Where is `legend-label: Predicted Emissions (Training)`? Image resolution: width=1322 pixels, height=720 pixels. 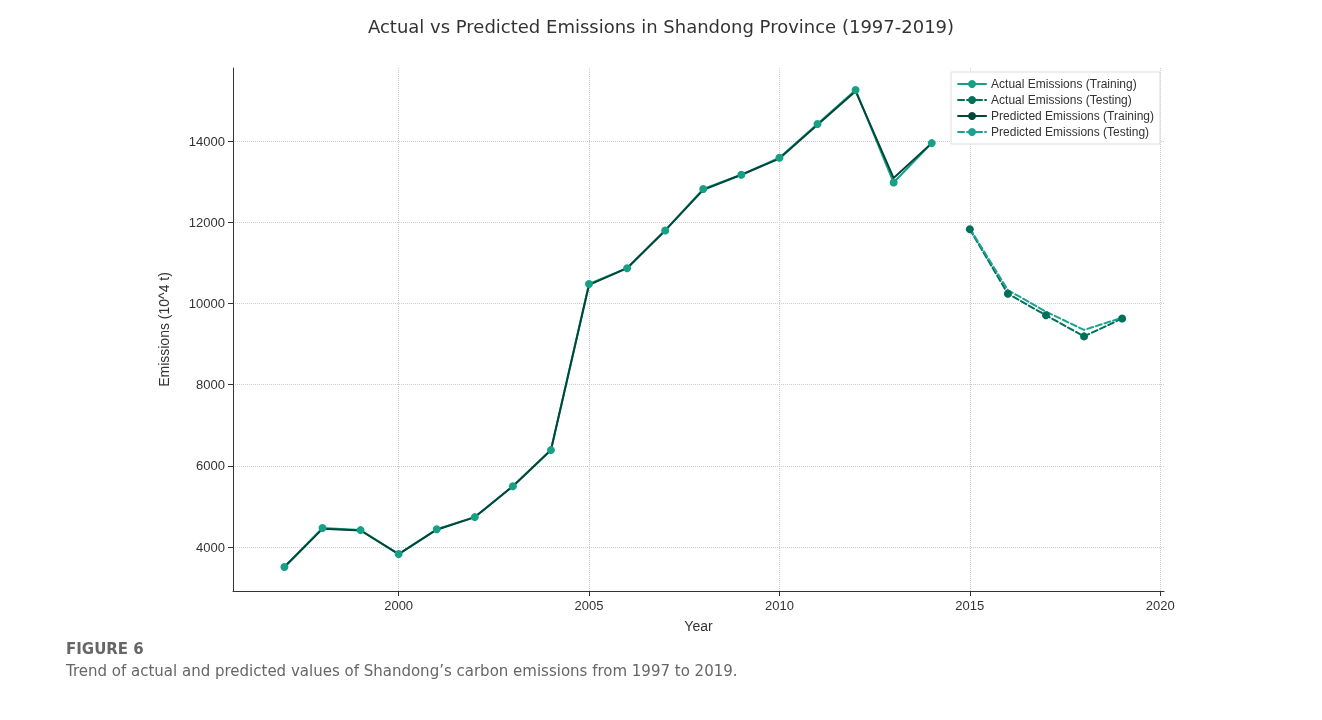
legend-label: Predicted Emissions (Training) is located at coordinates (1073, 116).